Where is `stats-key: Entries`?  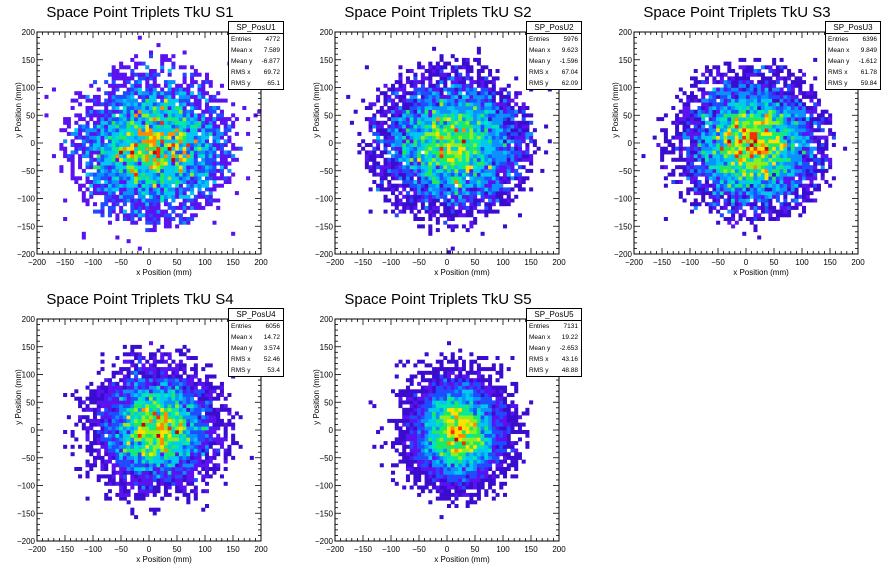 stats-key: Entries is located at coordinates (539, 39).